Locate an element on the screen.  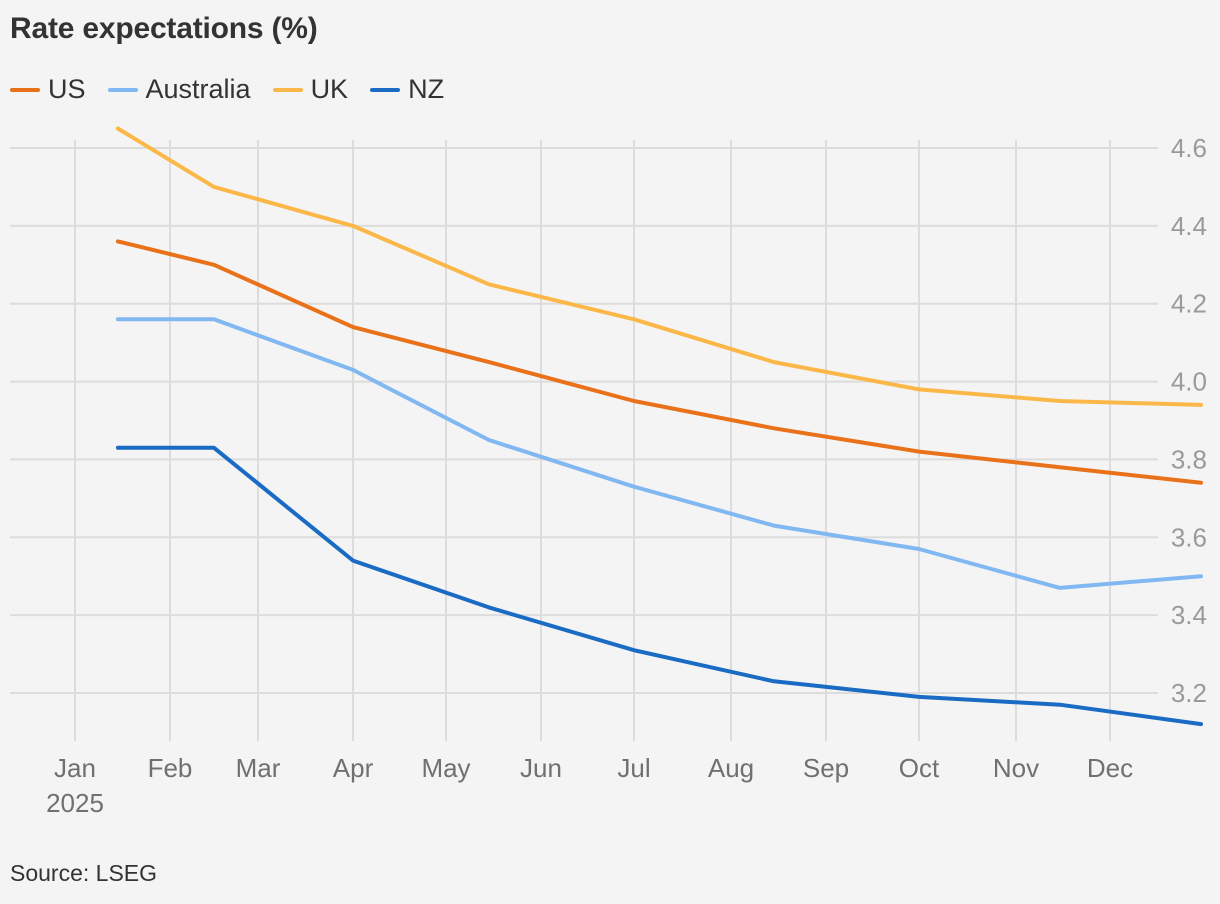
x-tick-label: May is located at coordinates (445, 768).